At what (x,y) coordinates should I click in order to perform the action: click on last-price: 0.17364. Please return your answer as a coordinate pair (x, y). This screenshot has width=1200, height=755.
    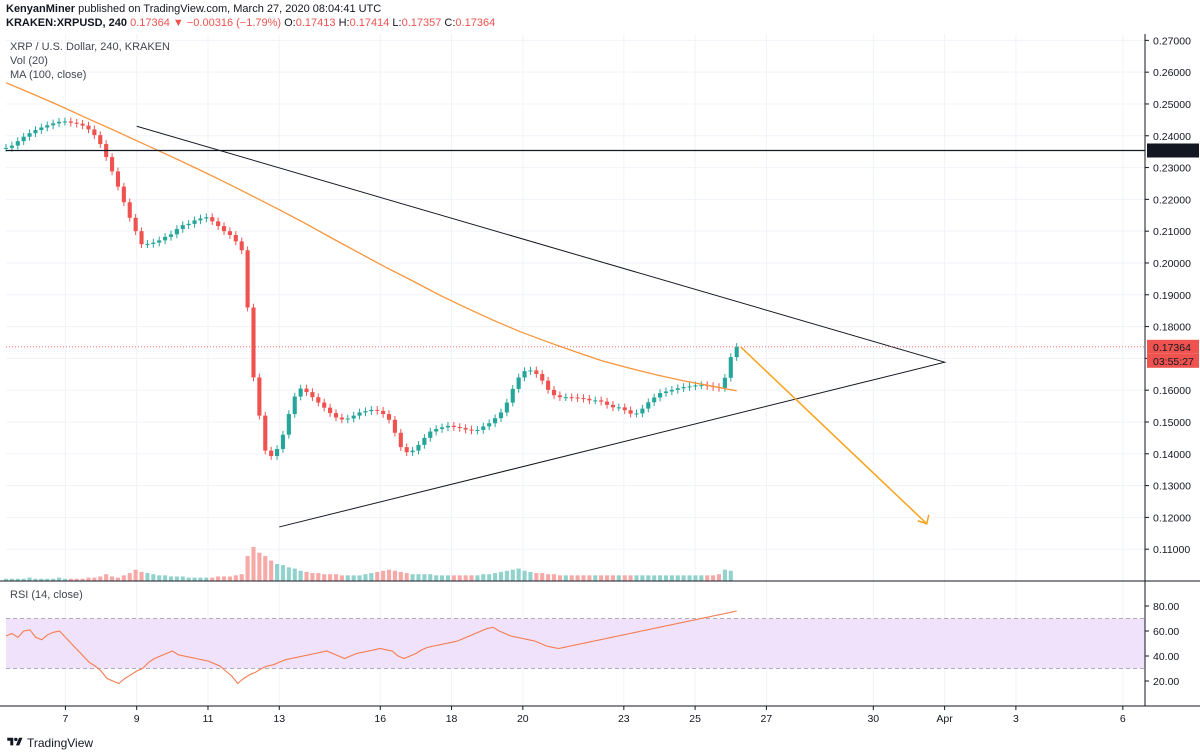
    Looking at the image, I should click on (150, 23).